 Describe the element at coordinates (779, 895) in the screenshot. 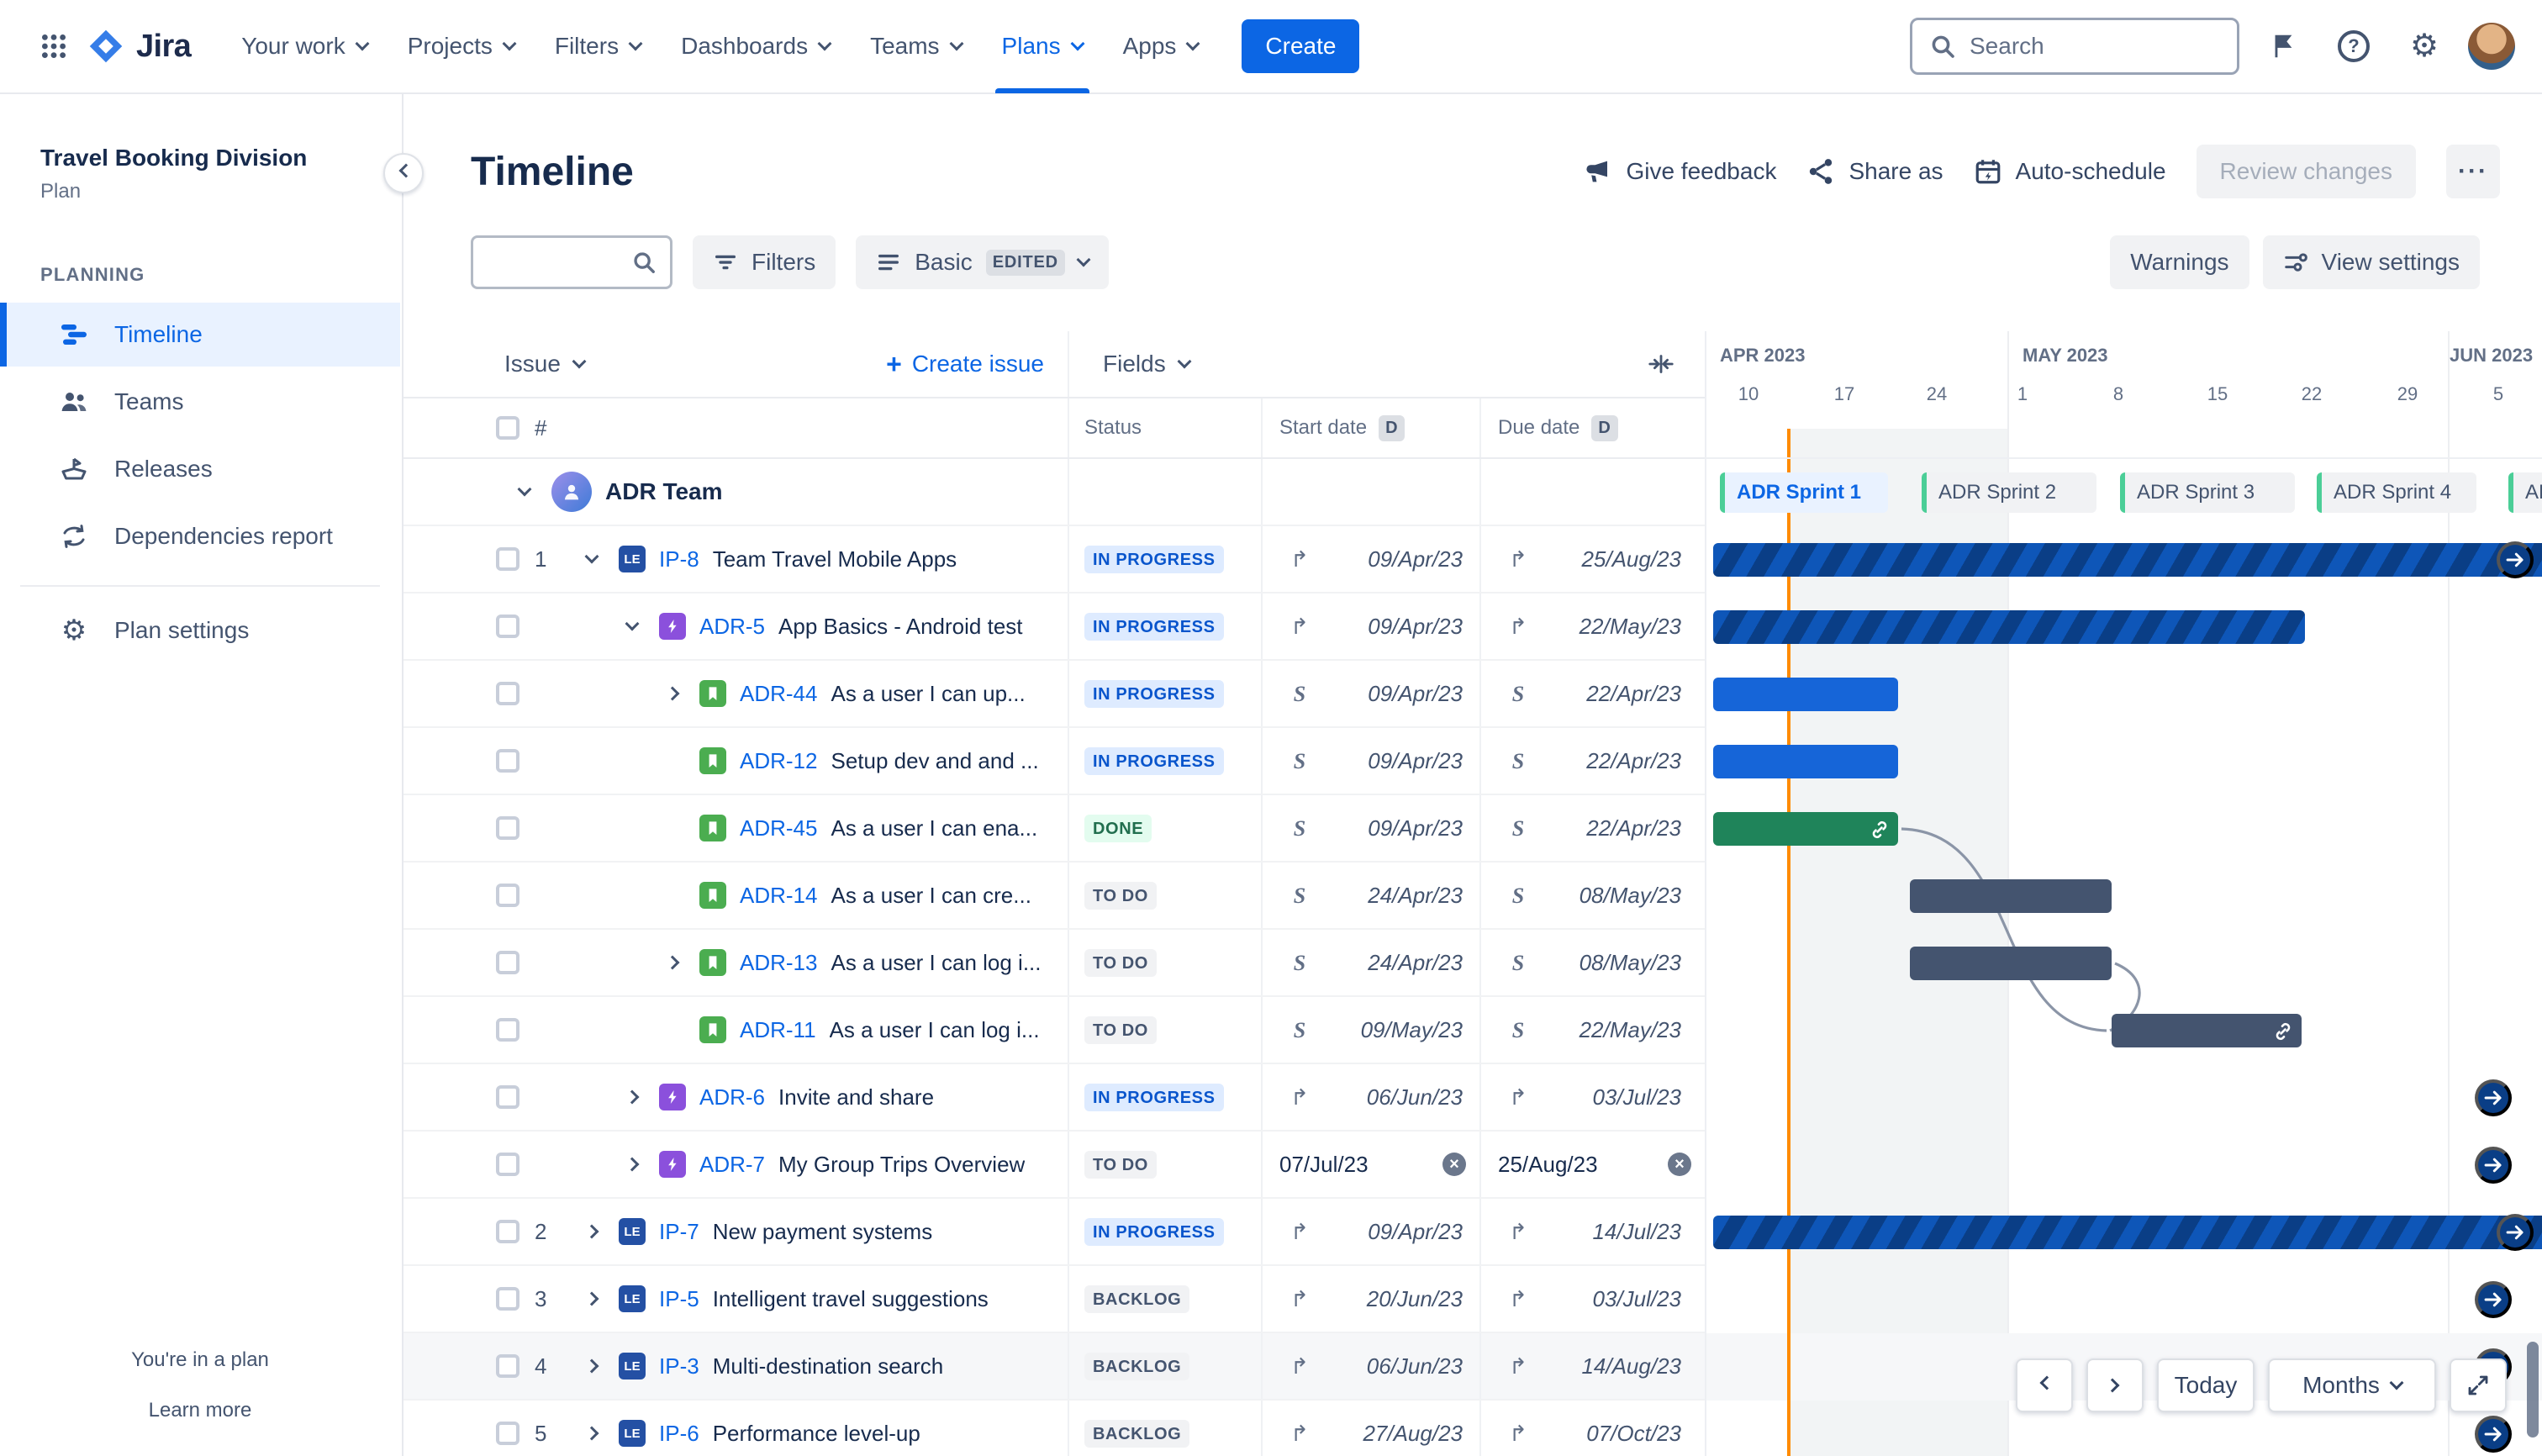

I see `issue-key-link: ADR-14` at that location.